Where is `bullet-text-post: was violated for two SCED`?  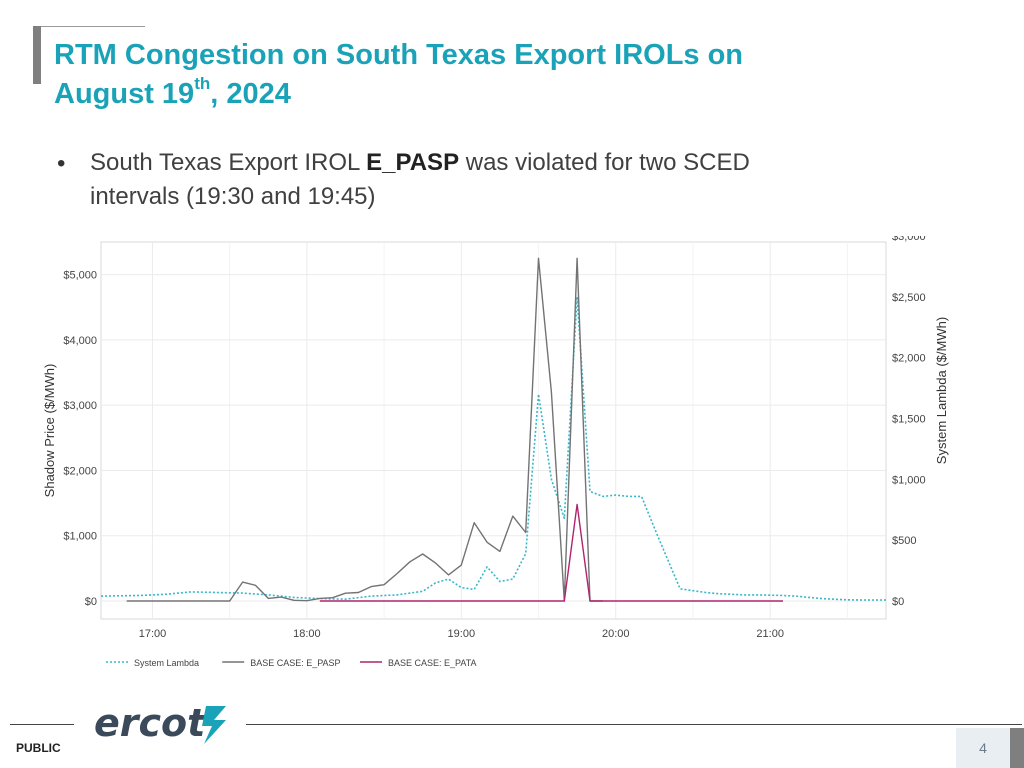
bullet-text-post: was violated for two SCED is located at coordinates (604, 162).